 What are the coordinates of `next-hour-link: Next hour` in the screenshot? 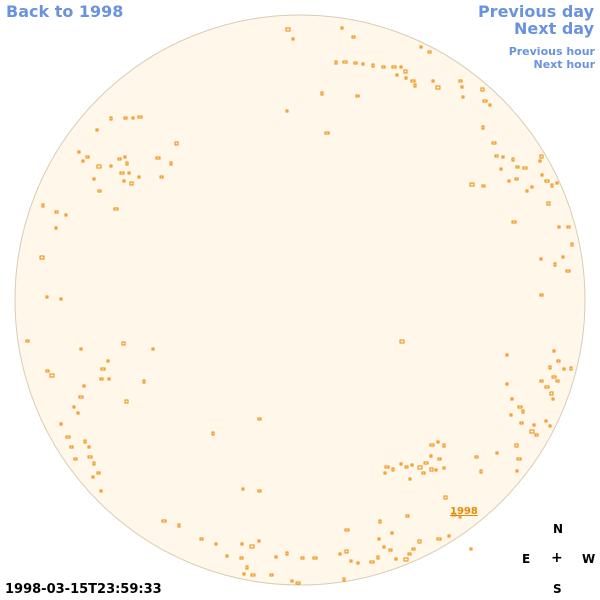 It's located at (564, 64).